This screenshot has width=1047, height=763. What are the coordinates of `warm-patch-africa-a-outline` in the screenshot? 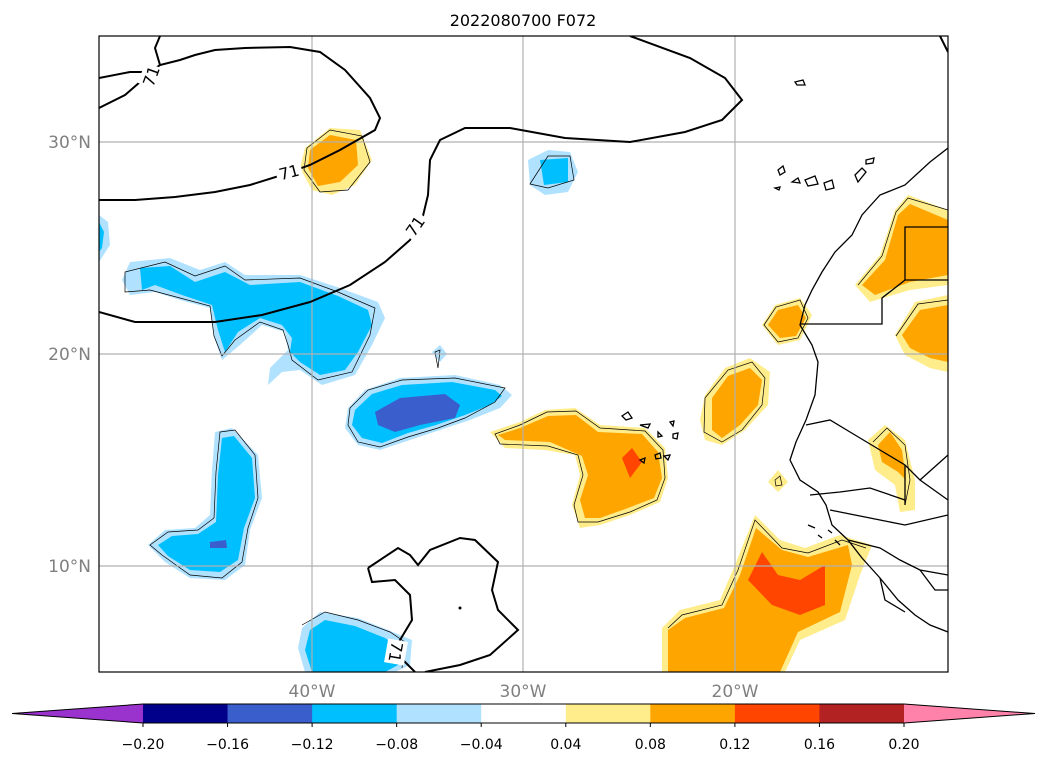 It's located at (891, 466).